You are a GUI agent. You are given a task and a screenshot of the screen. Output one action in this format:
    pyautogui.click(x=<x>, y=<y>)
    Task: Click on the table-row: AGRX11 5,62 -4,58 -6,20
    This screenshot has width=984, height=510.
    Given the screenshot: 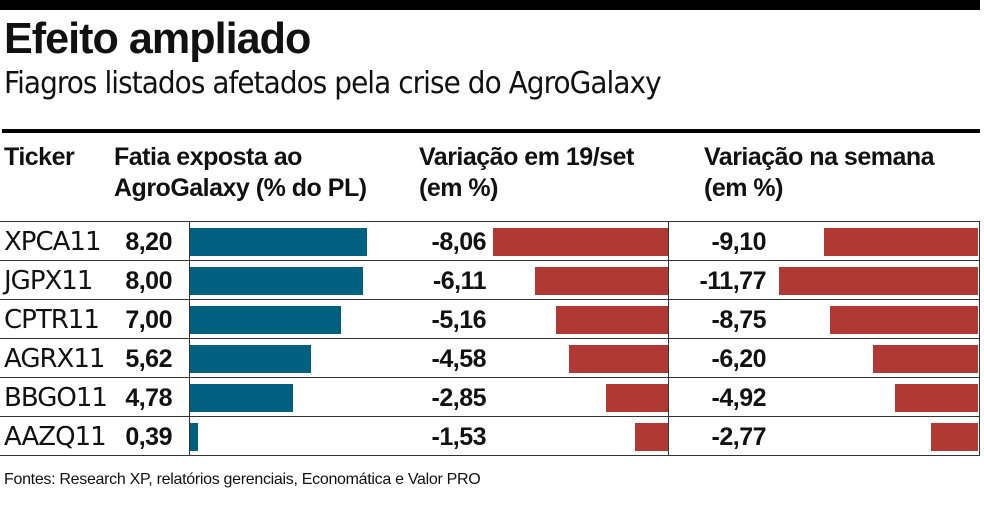 What is the action you would take?
    pyautogui.click(x=490, y=358)
    